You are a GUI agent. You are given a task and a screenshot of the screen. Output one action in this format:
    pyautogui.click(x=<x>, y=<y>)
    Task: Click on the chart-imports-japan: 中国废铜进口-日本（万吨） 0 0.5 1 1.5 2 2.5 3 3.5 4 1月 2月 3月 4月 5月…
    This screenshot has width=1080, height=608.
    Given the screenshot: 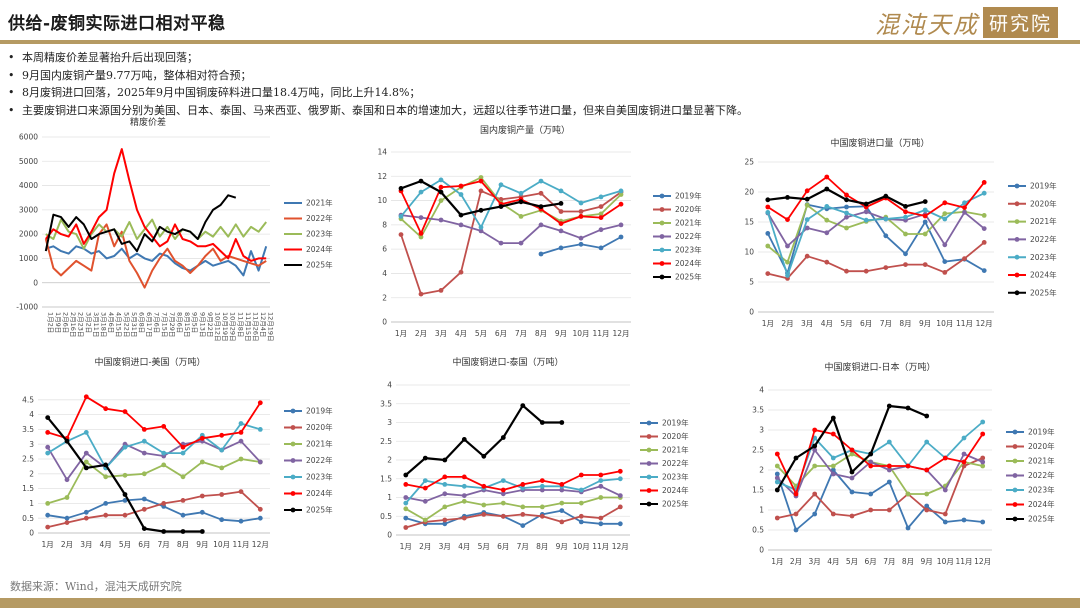 What is the action you would take?
    pyautogui.click(x=903, y=463)
    